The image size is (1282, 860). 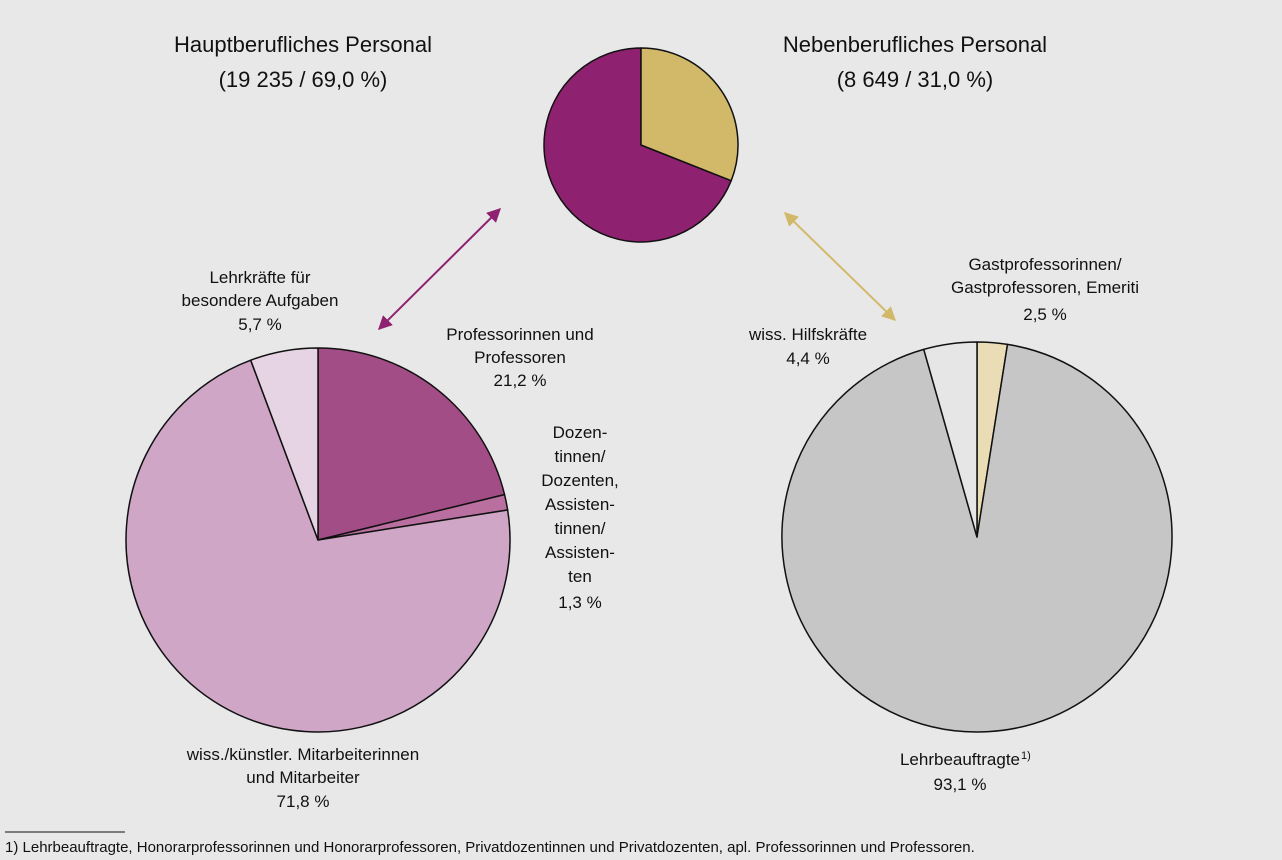 What do you see at coordinates (520, 380) in the screenshot?
I see `value-label: 21,2 %` at bounding box center [520, 380].